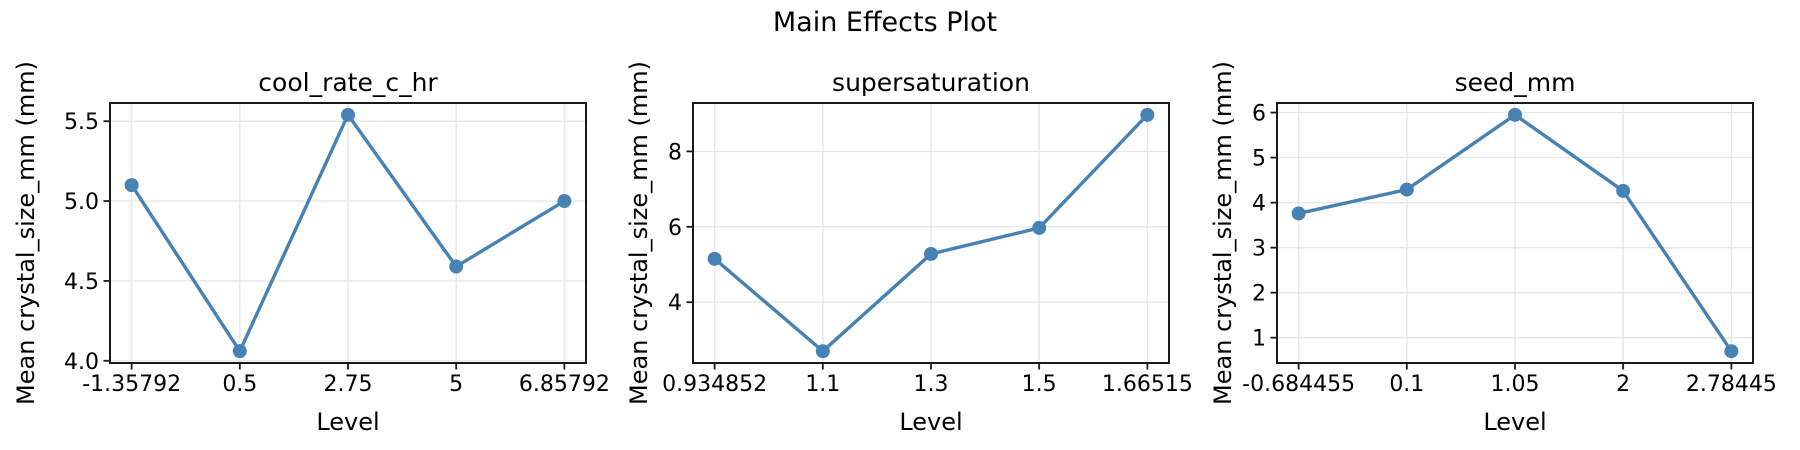 The height and width of the screenshot is (450, 1800). Describe the element at coordinates (1147, 384) in the screenshot. I see `x-tick-label: 1.66515` at that location.